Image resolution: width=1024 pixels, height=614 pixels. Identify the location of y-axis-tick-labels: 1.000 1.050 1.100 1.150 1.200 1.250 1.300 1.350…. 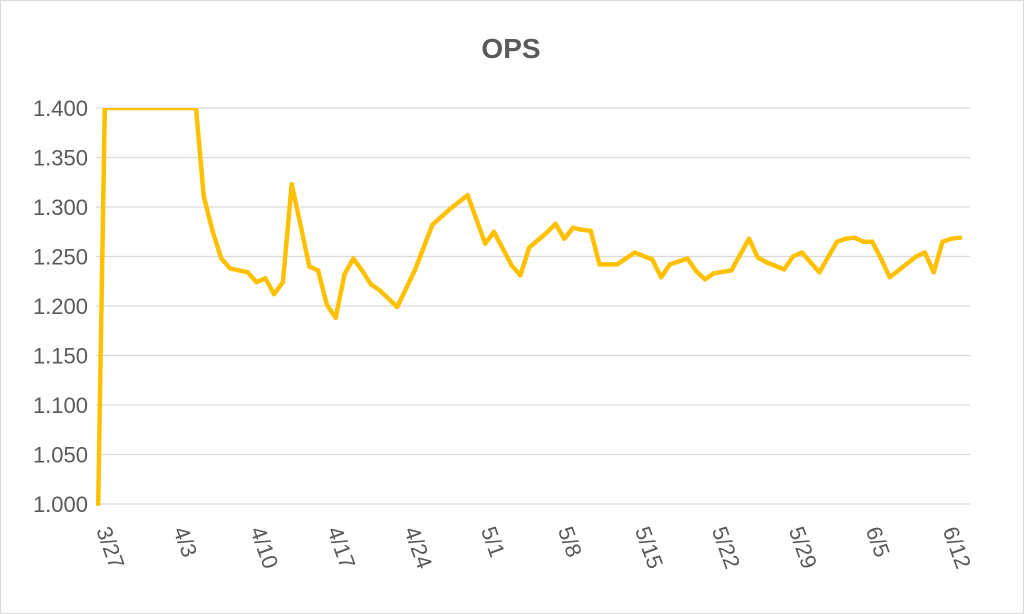
(60, 306).